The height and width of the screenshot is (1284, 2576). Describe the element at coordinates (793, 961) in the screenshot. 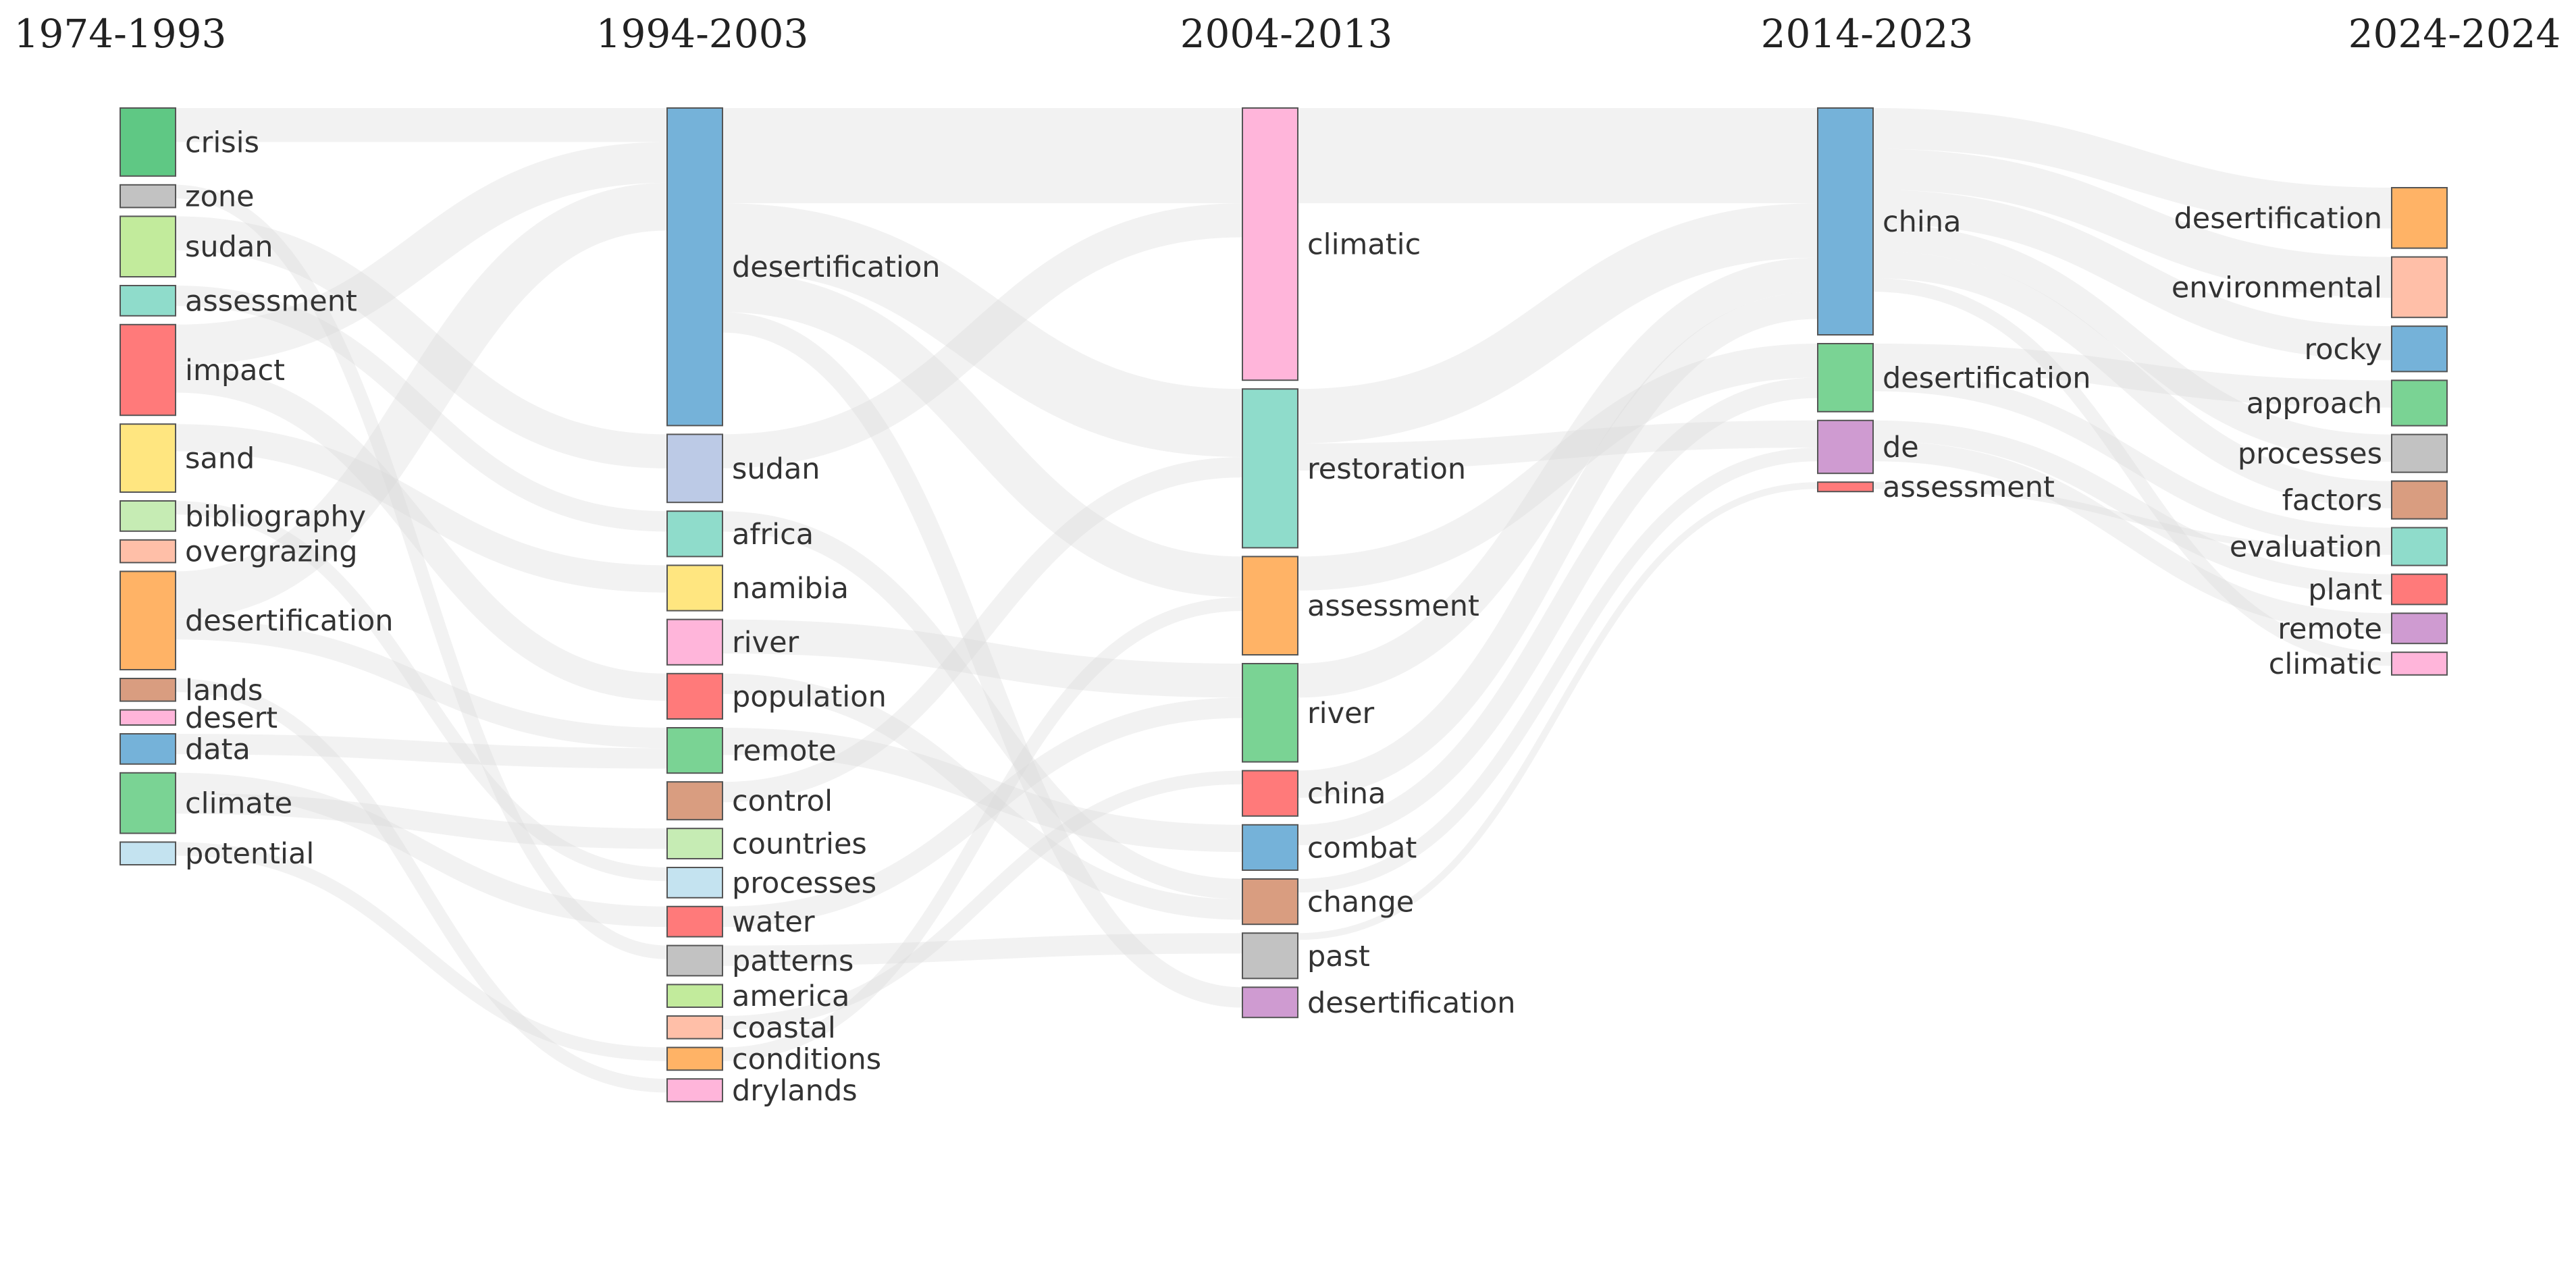

I see `sankey-node-label: patterns` at that location.